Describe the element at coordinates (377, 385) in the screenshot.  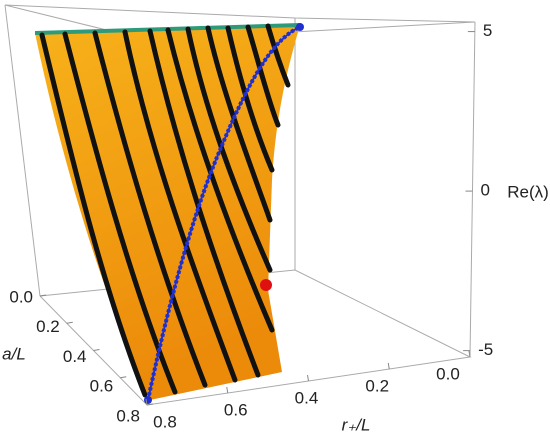
I see `x-tick-label: 0.2` at that location.